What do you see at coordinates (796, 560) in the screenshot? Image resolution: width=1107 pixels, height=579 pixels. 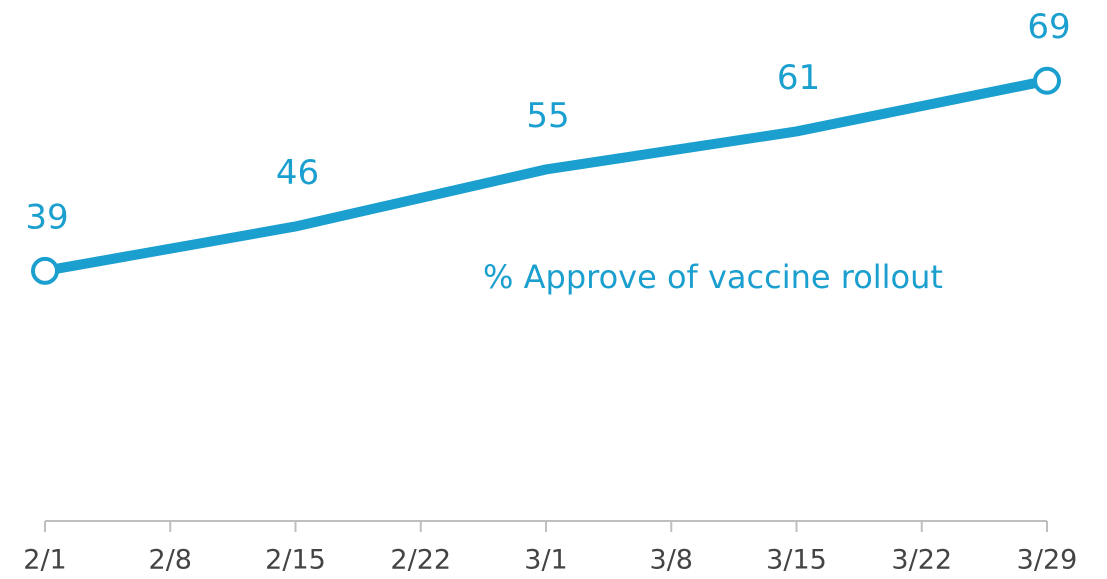 I see `x-tick-label: 3/15` at bounding box center [796, 560].